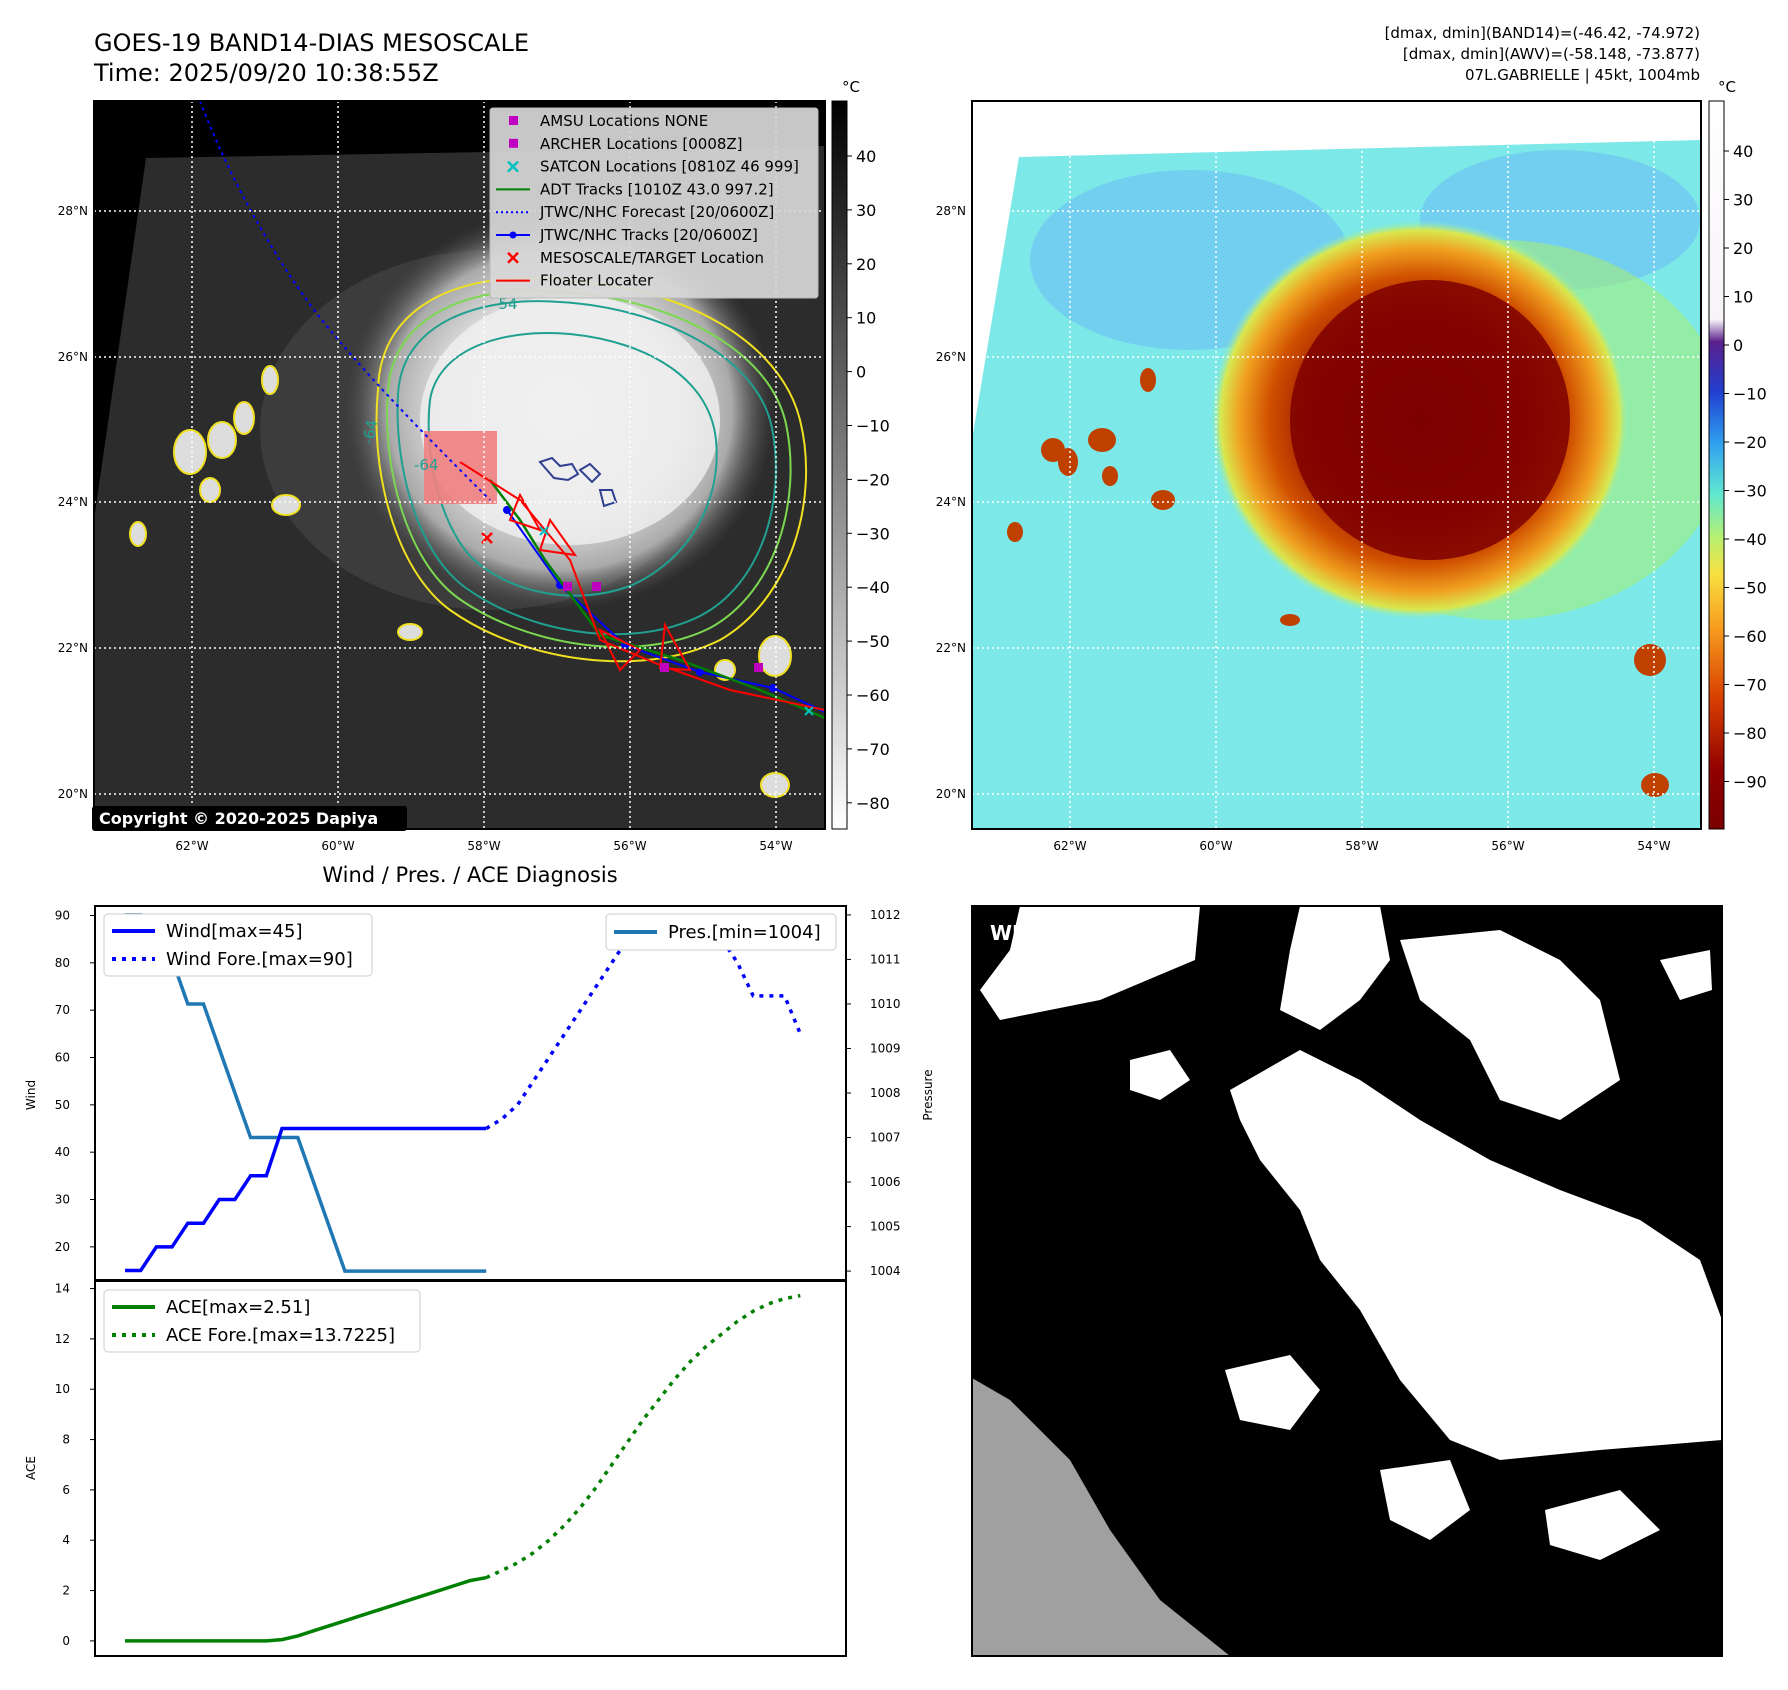 This screenshot has width=1788, height=1690. Describe the element at coordinates (851, 87) in the screenshot. I see `colorbar-unit: °C` at that location.